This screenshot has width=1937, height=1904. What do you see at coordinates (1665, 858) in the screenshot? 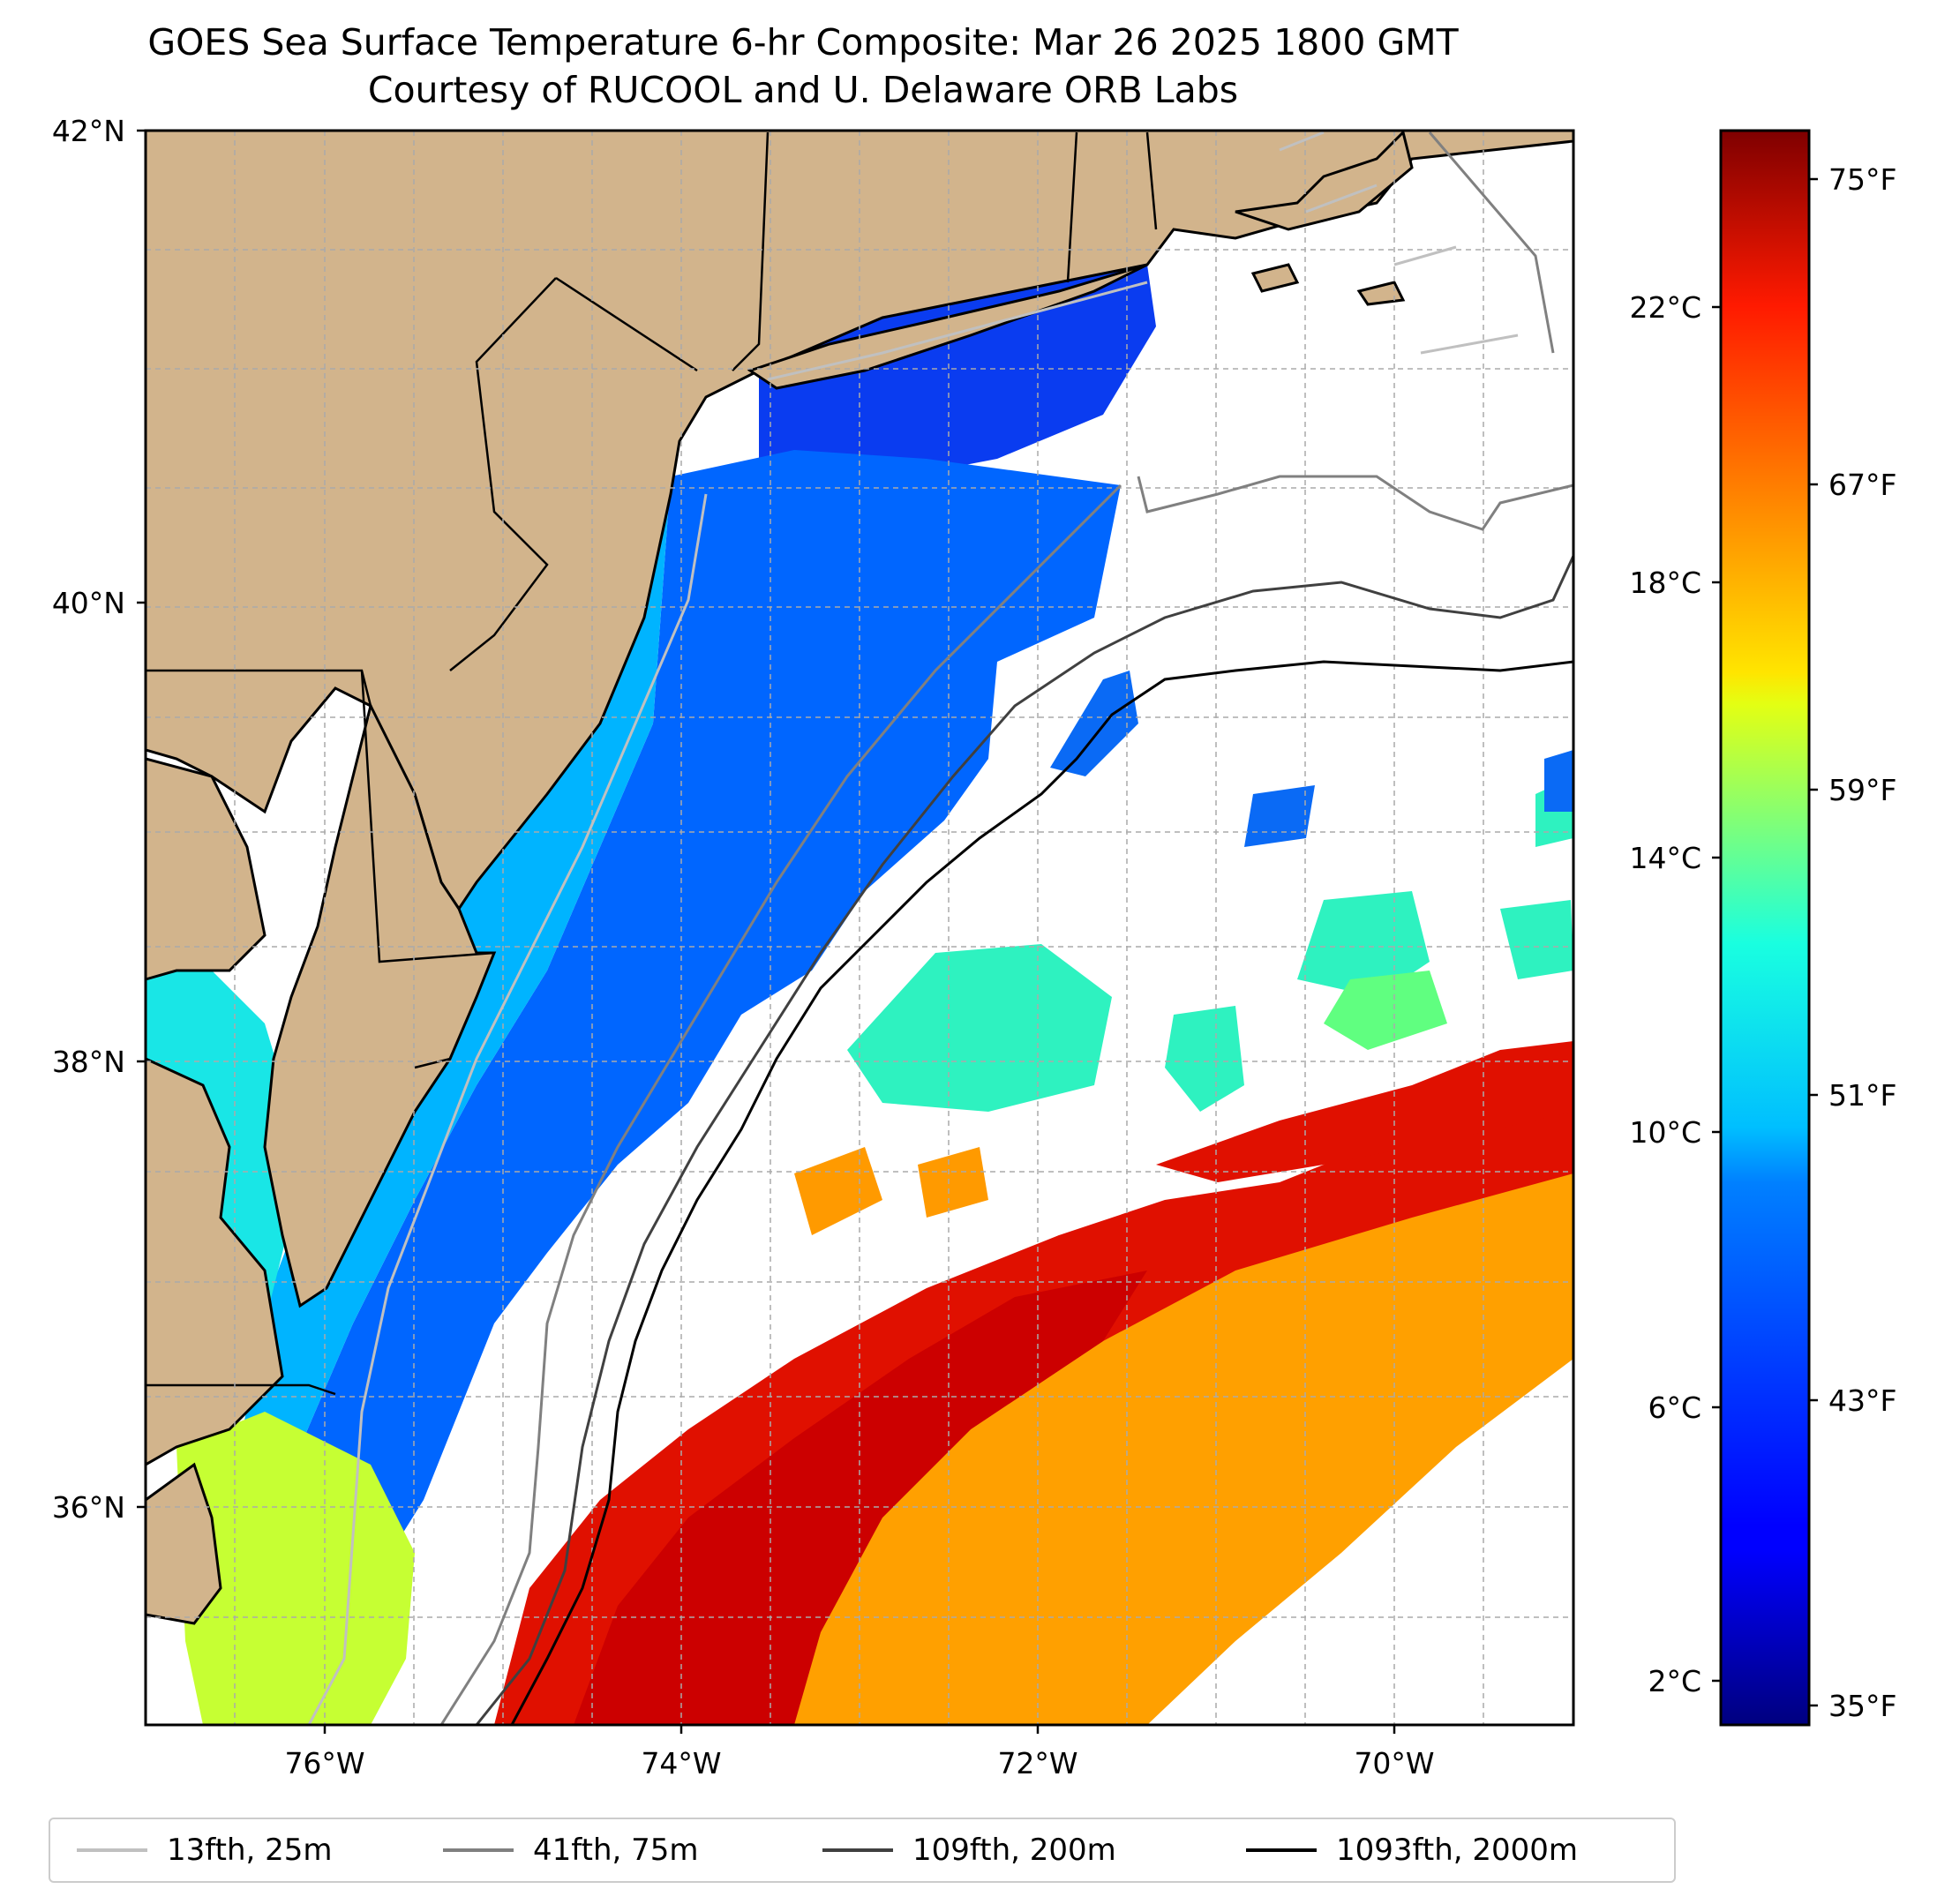
I see `colorbar-celsius-label: 14°C` at bounding box center [1665, 858].